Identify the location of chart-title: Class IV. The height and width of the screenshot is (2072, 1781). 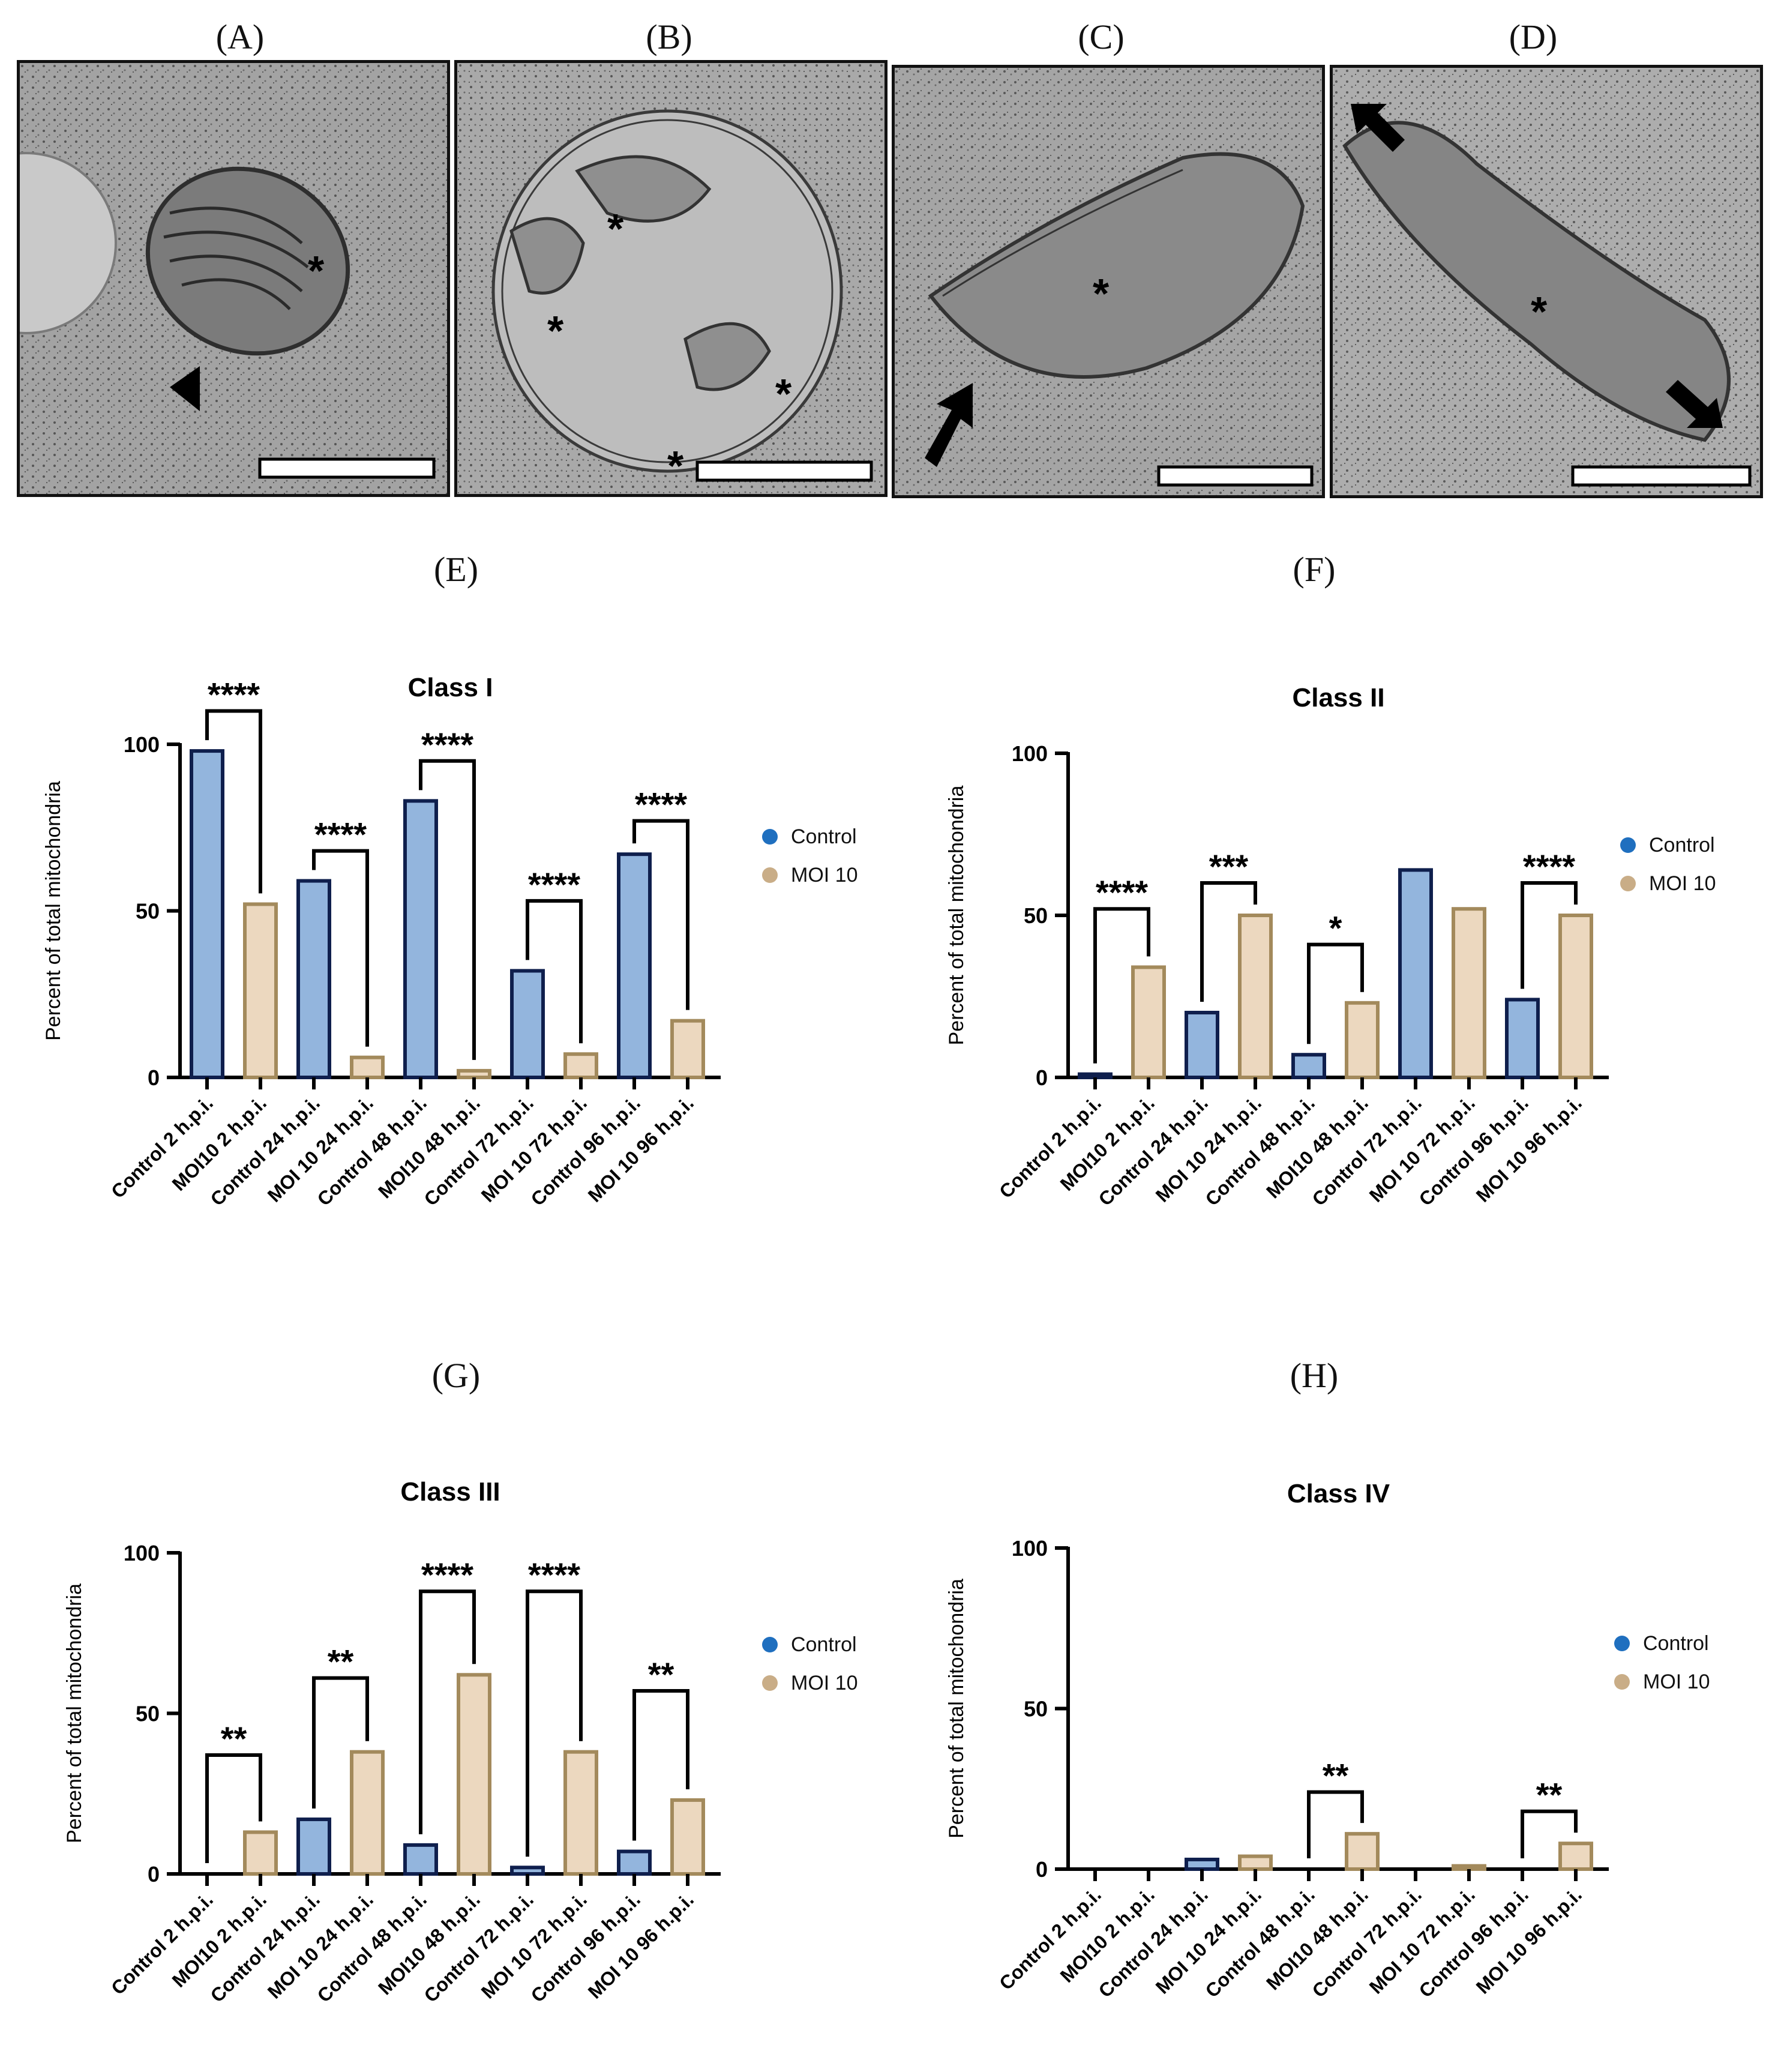
(1338, 1493).